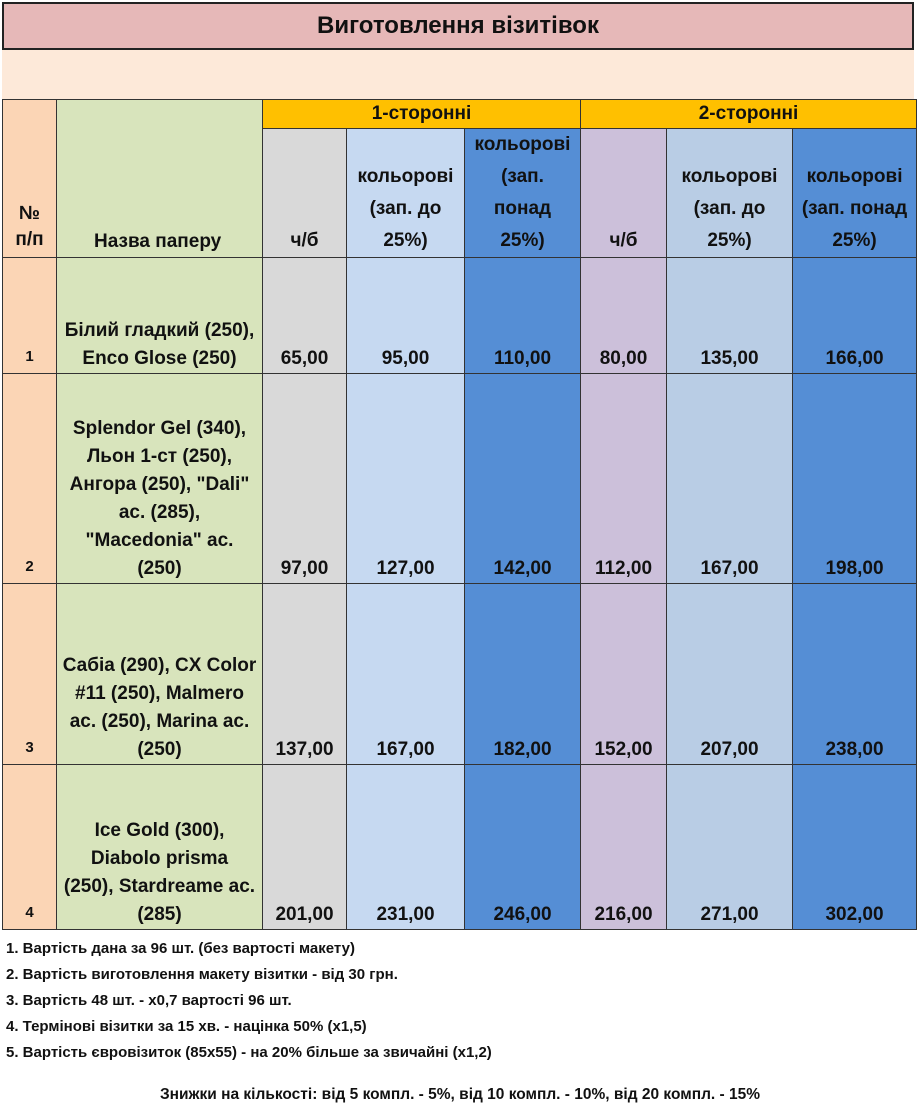  What do you see at coordinates (854, 208) in the screenshot?
I see `header-line: (зап. понад` at bounding box center [854, 208].